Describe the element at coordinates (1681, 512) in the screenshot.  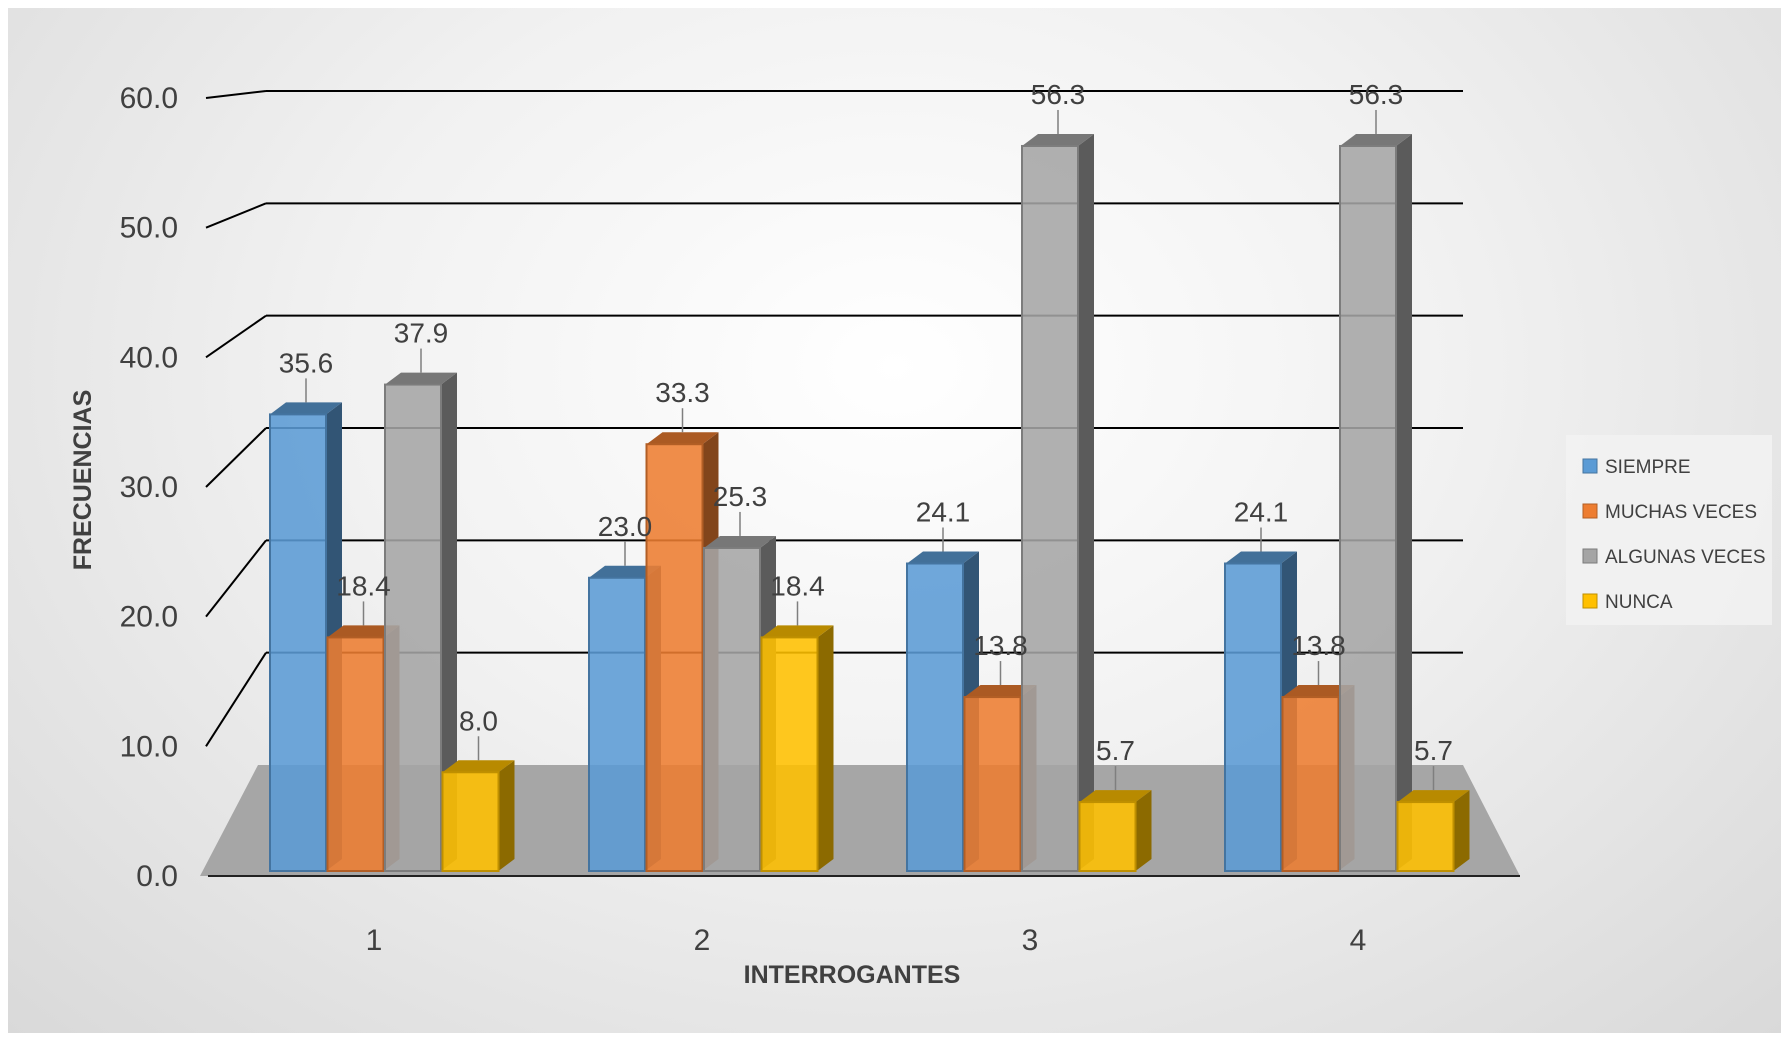
I see `legend-entry-label: MUCHAS VECES` at that location.